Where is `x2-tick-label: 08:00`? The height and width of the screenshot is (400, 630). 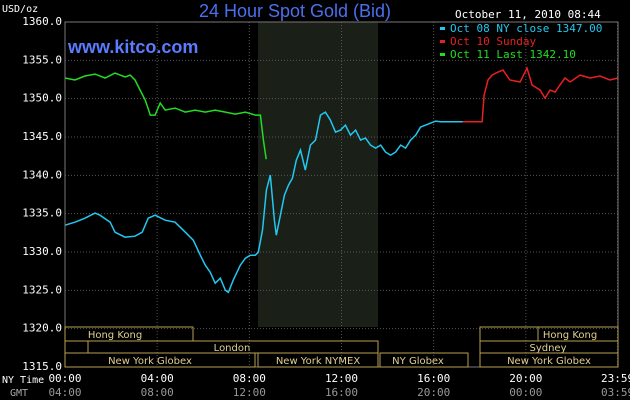 x2-tick-label: 08:00 is located at coordinates (157, 392).